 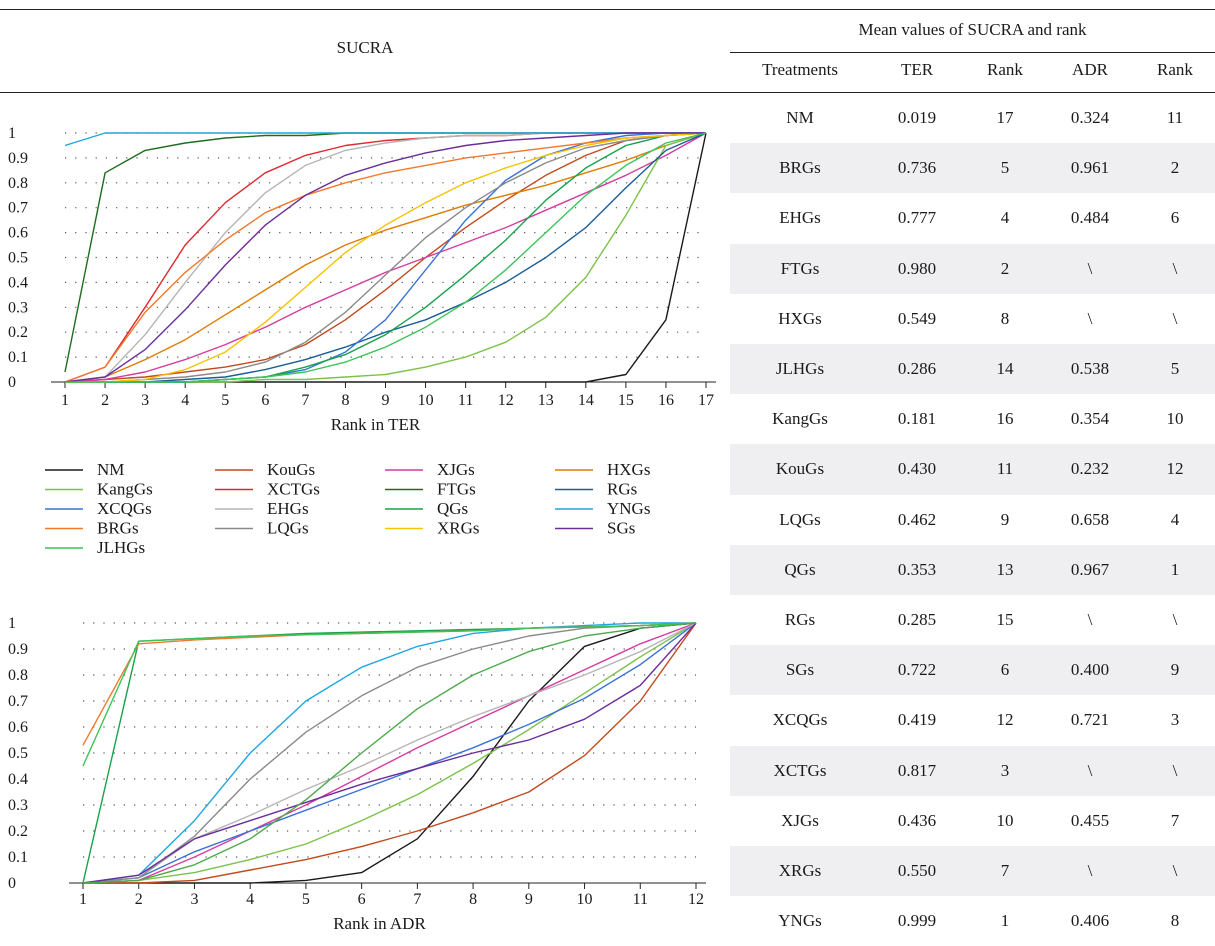 I want to click on col-header-ter-rank: Rank, so click(x=1005, y=69).